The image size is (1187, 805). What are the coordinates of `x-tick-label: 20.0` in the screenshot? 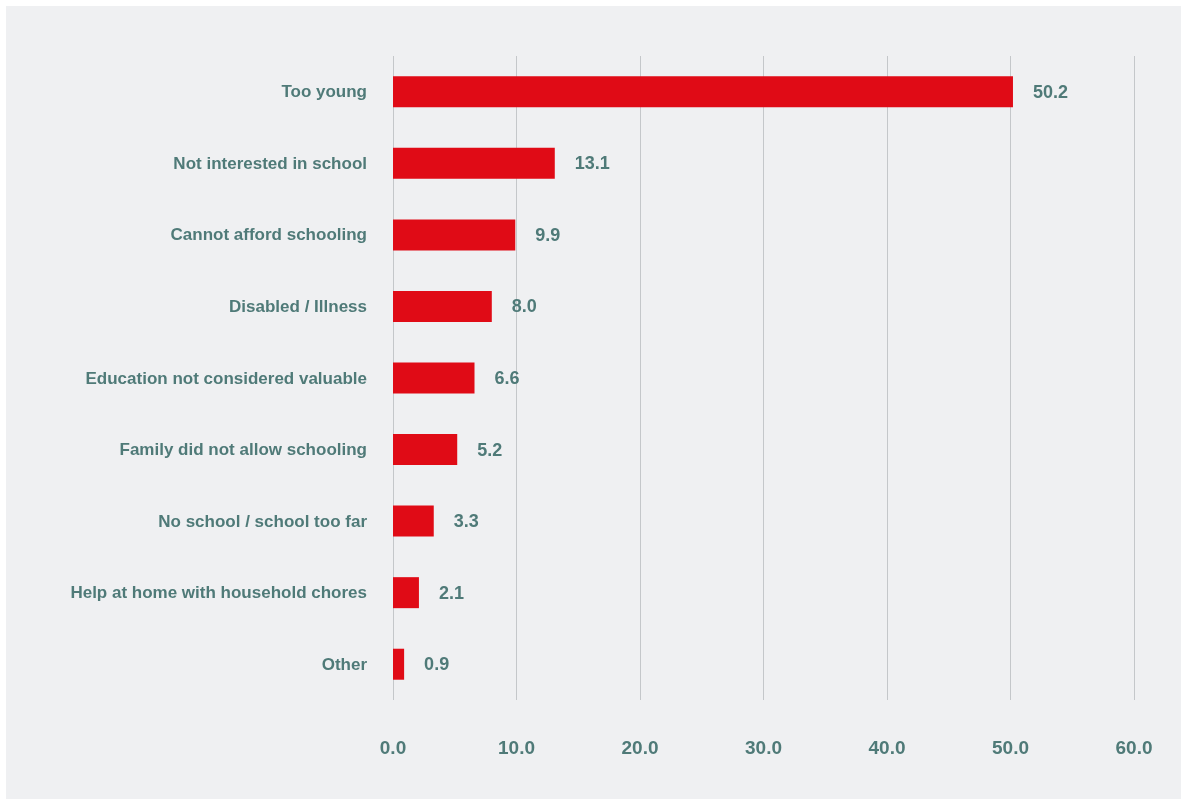 It's located at (640, 747).